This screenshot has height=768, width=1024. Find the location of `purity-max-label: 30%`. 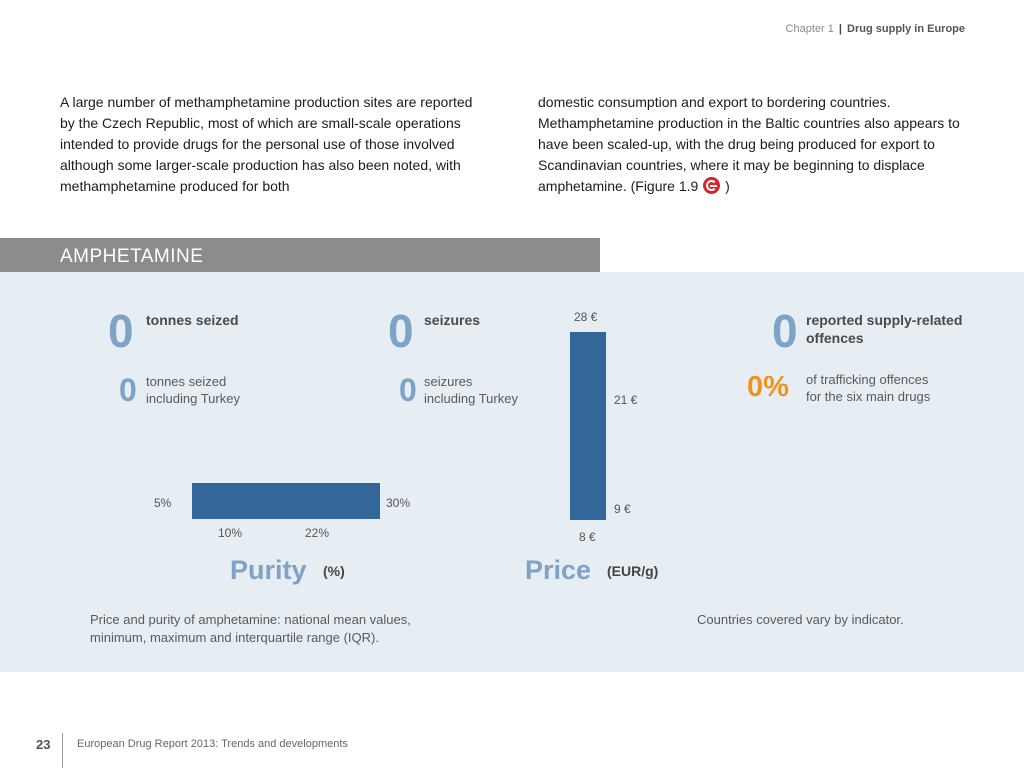

purity-max-label: 30% is located at coordinates (398, 503).